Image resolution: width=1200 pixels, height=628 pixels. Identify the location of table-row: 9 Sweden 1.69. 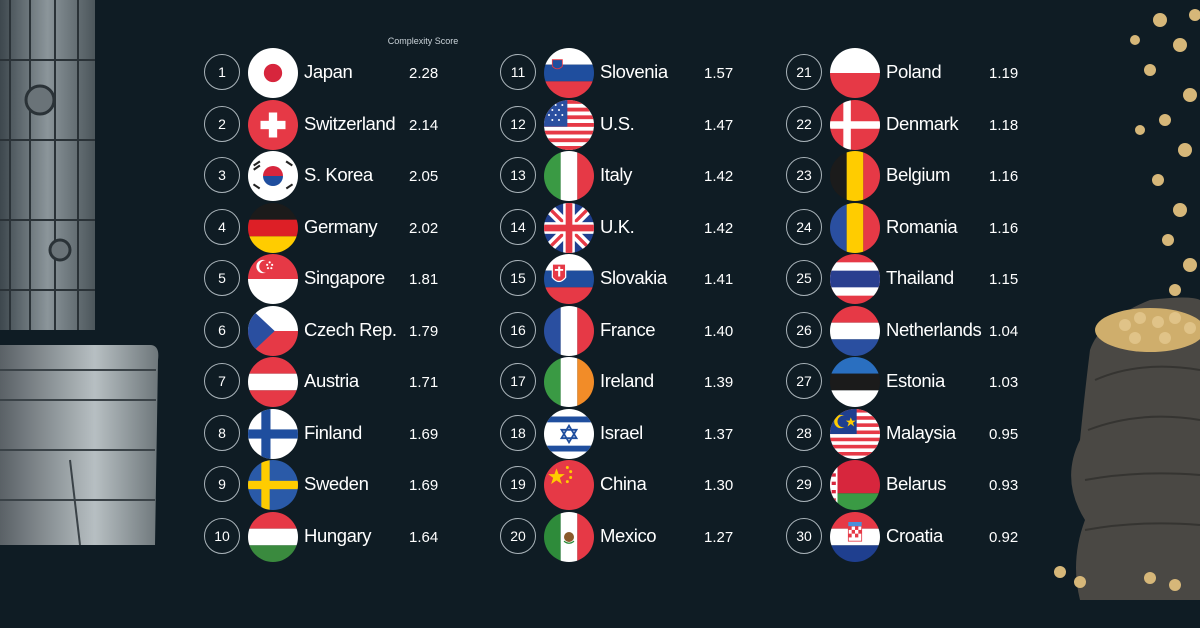
(354, 485).